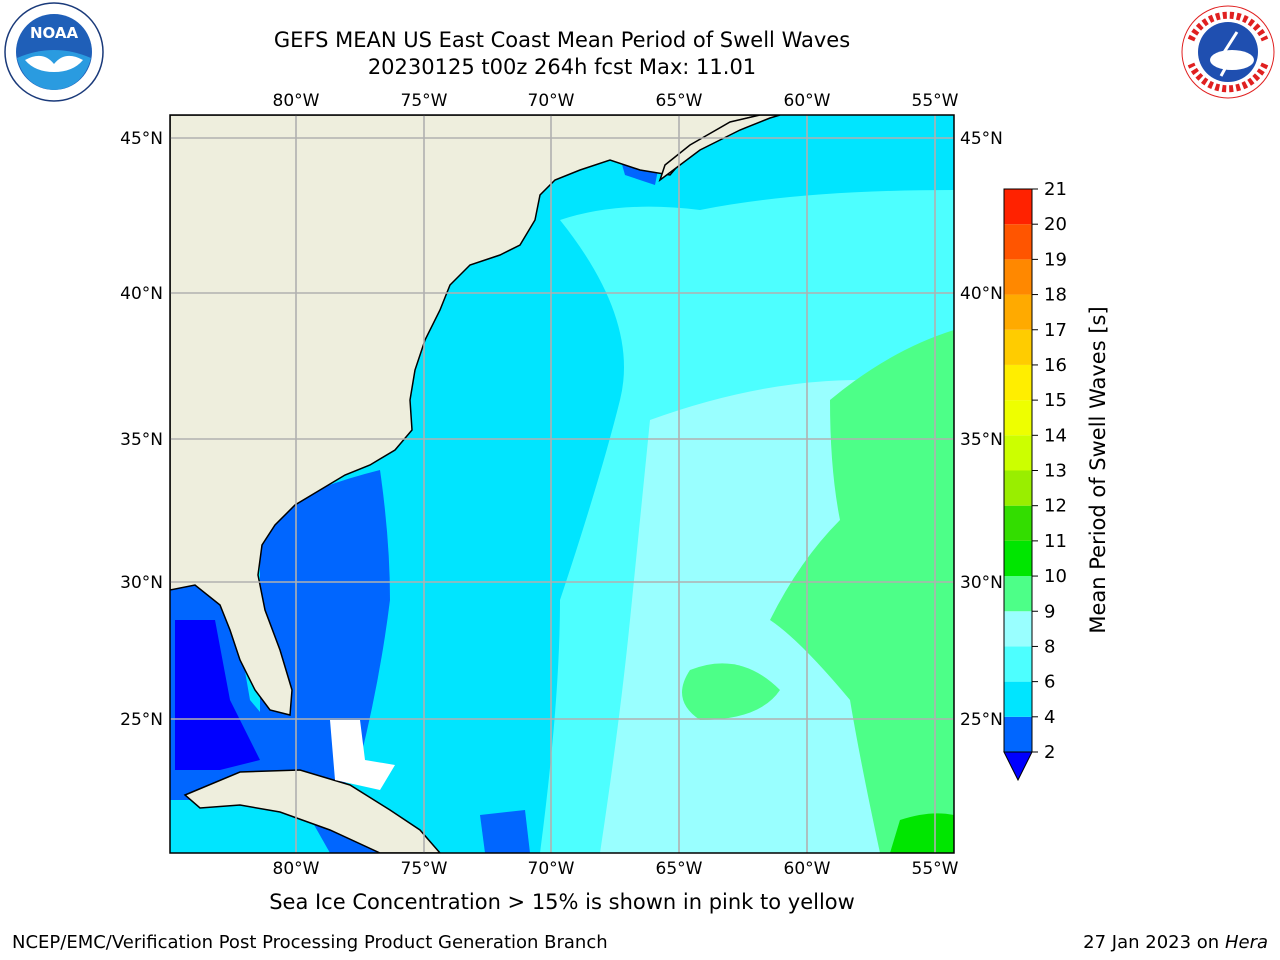  I want to click on bahamas-white, so click(362, 755).